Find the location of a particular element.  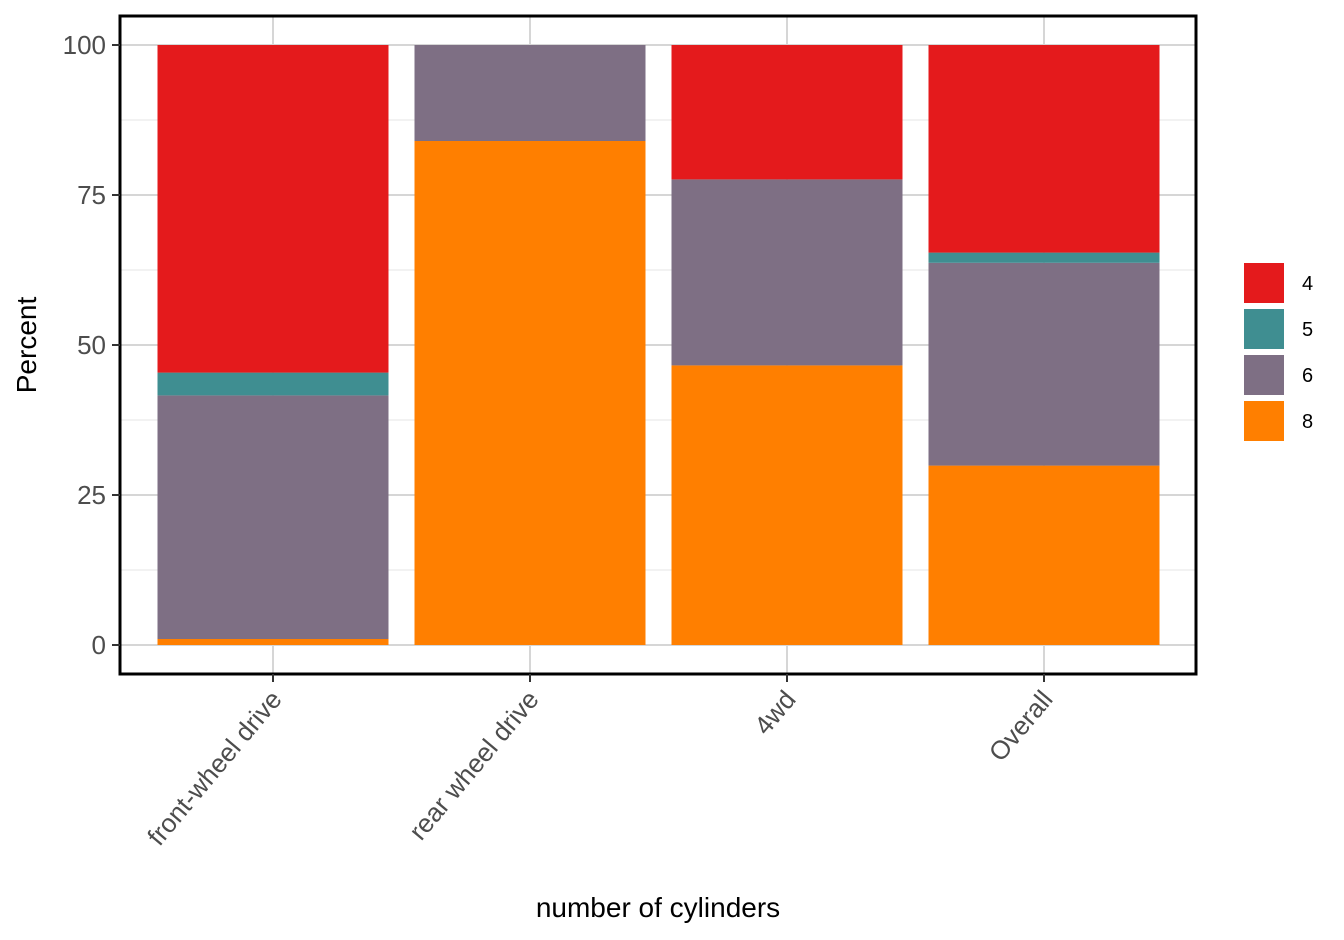

x-tick-label: rear wheel drive is located at coordinates (474, 765).